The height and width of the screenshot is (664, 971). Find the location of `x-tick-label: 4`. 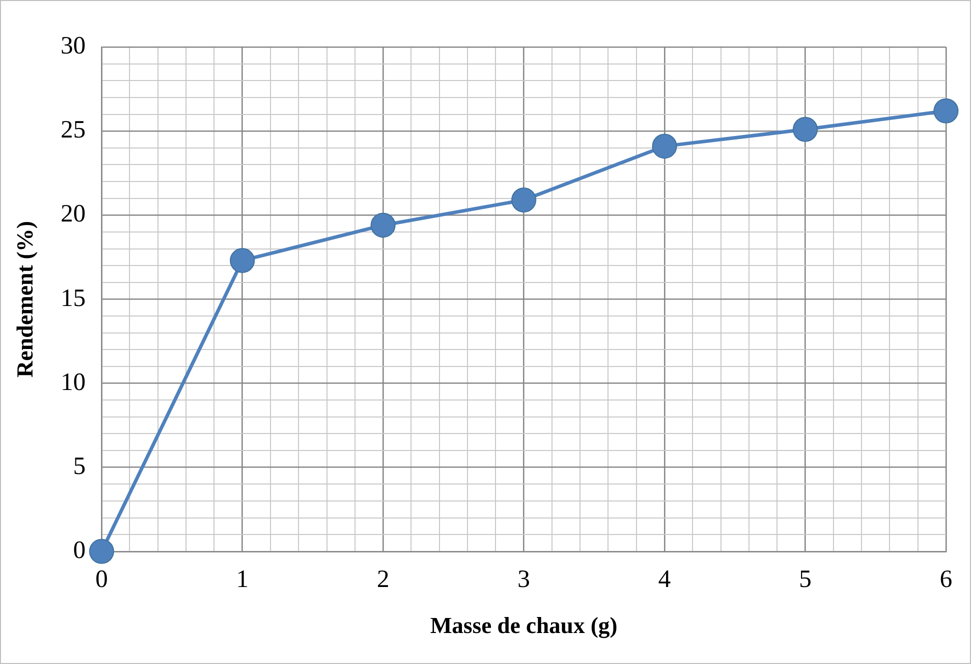

x-tick-label: 4 is located at coordinates (665, 579).